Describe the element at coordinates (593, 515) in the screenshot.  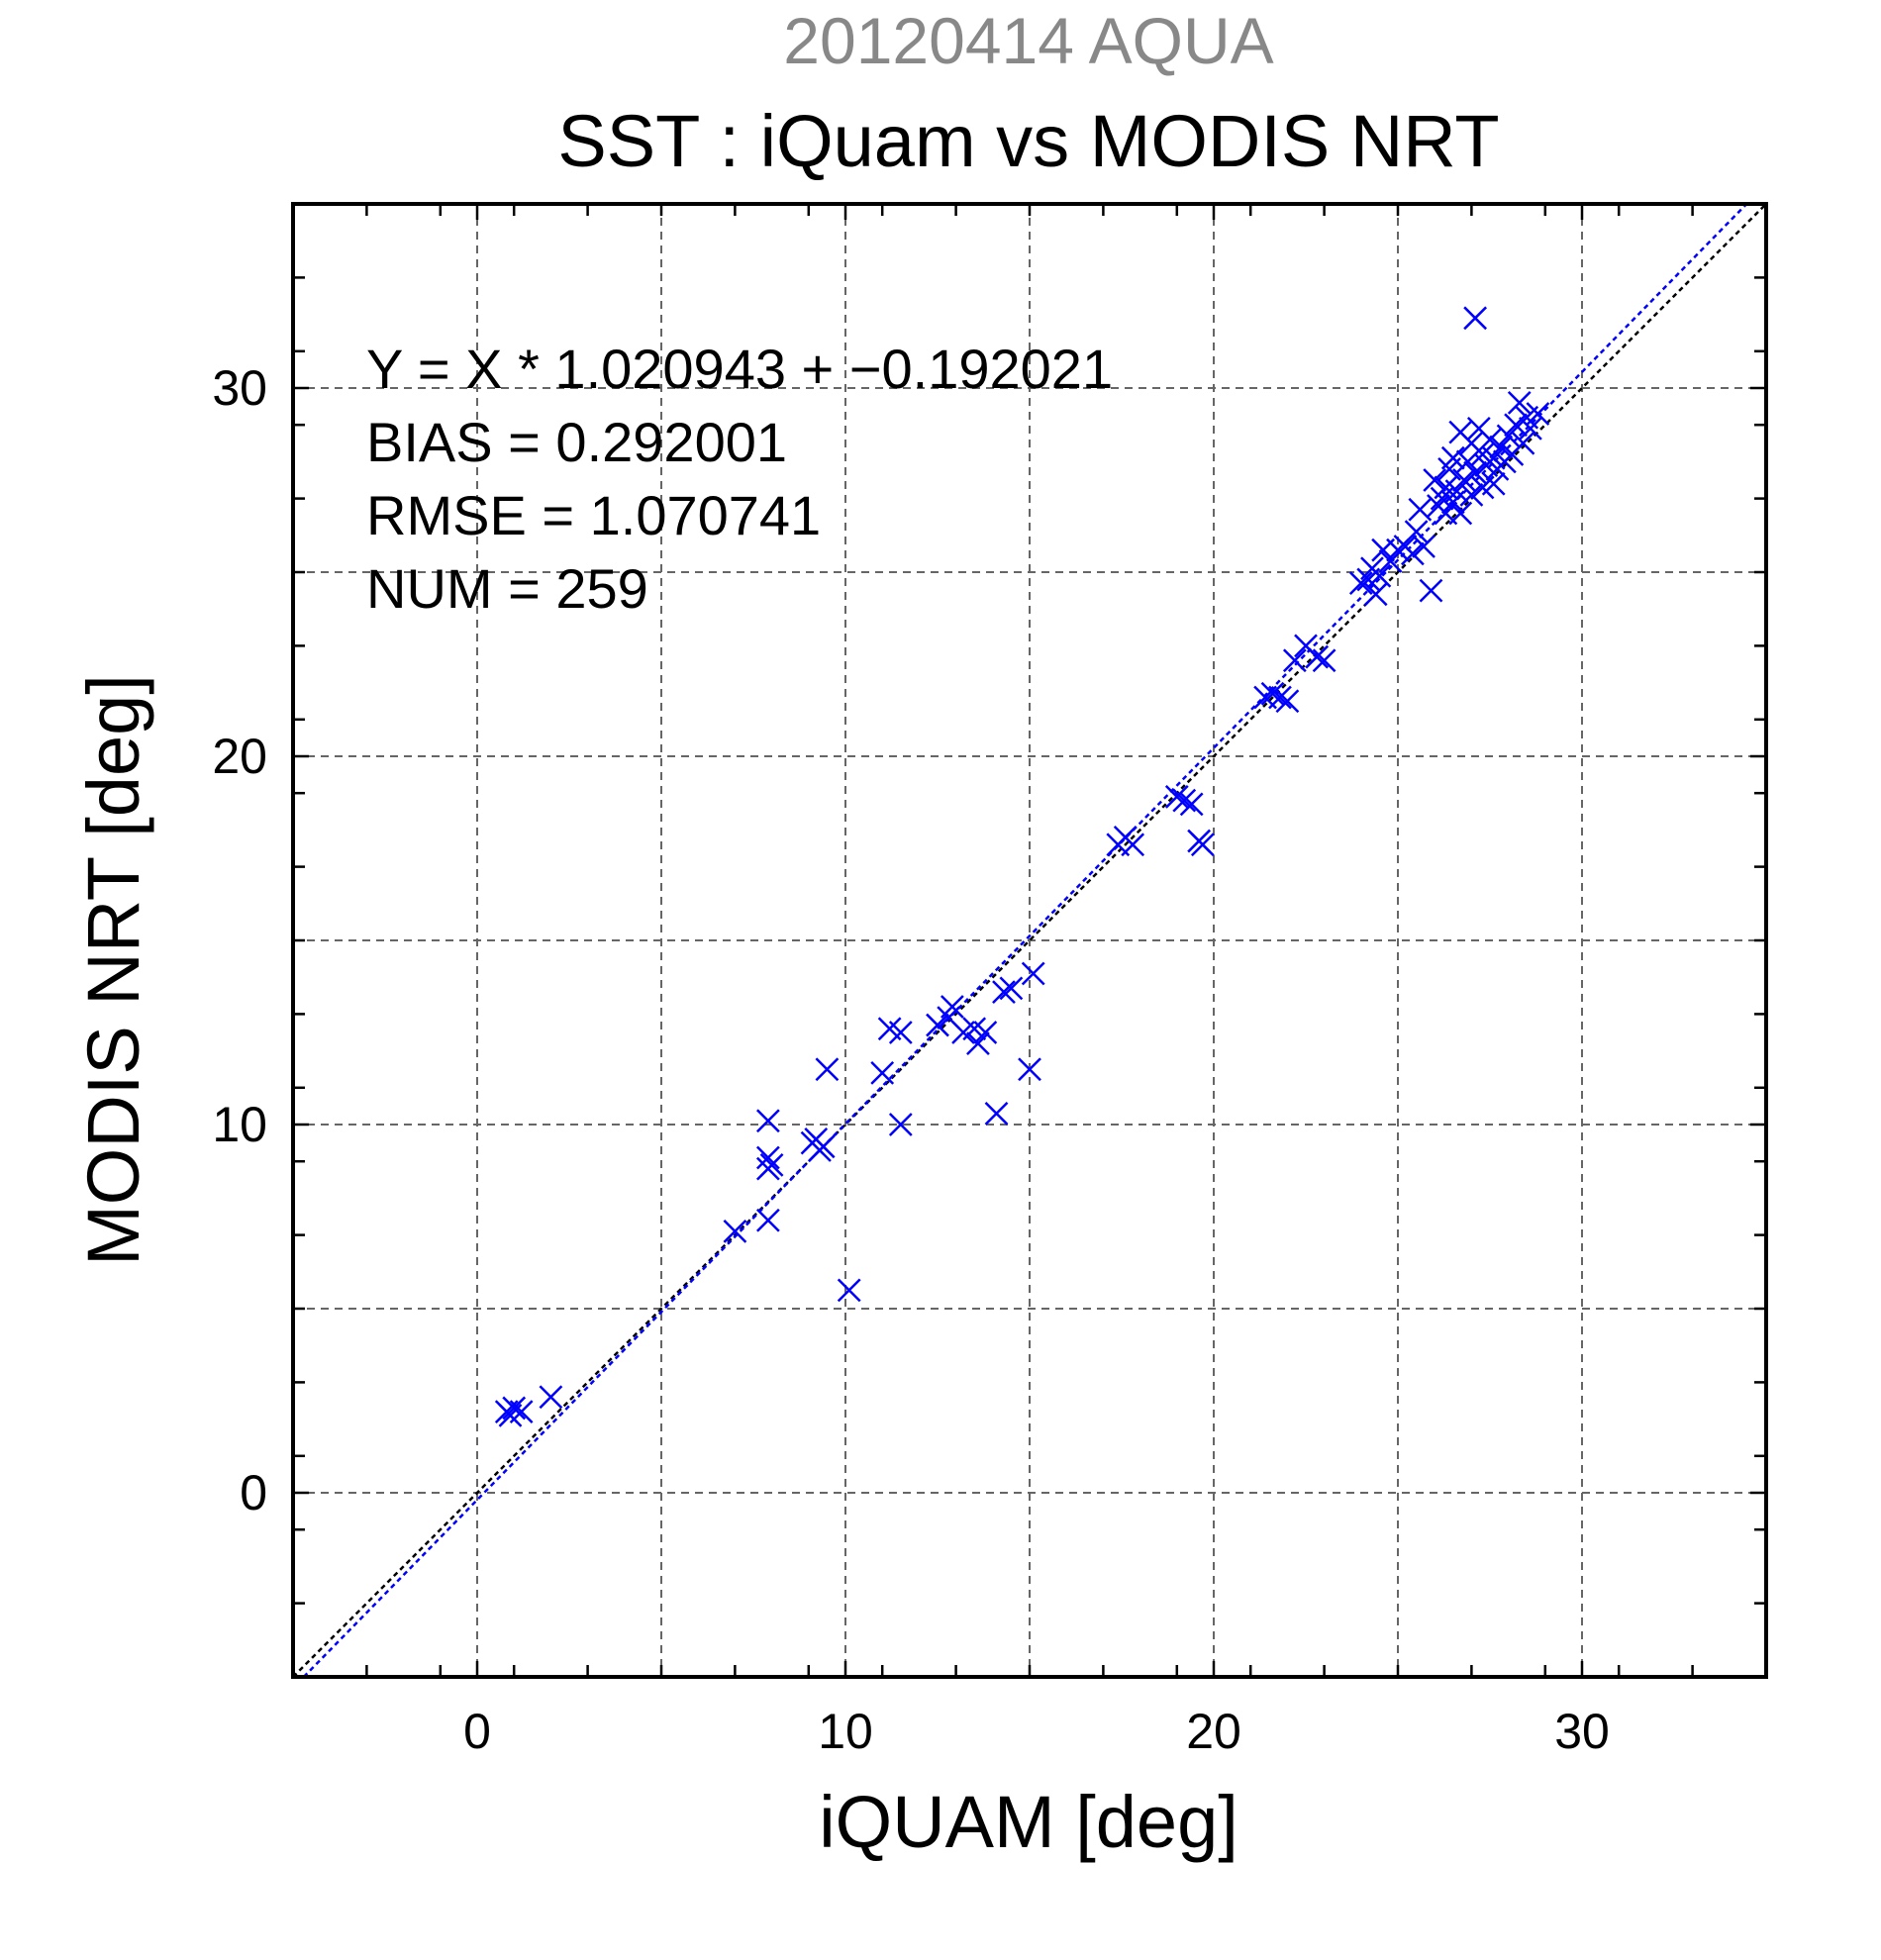
I see `rmse-stat: RMSE = 1.070741` at that location.